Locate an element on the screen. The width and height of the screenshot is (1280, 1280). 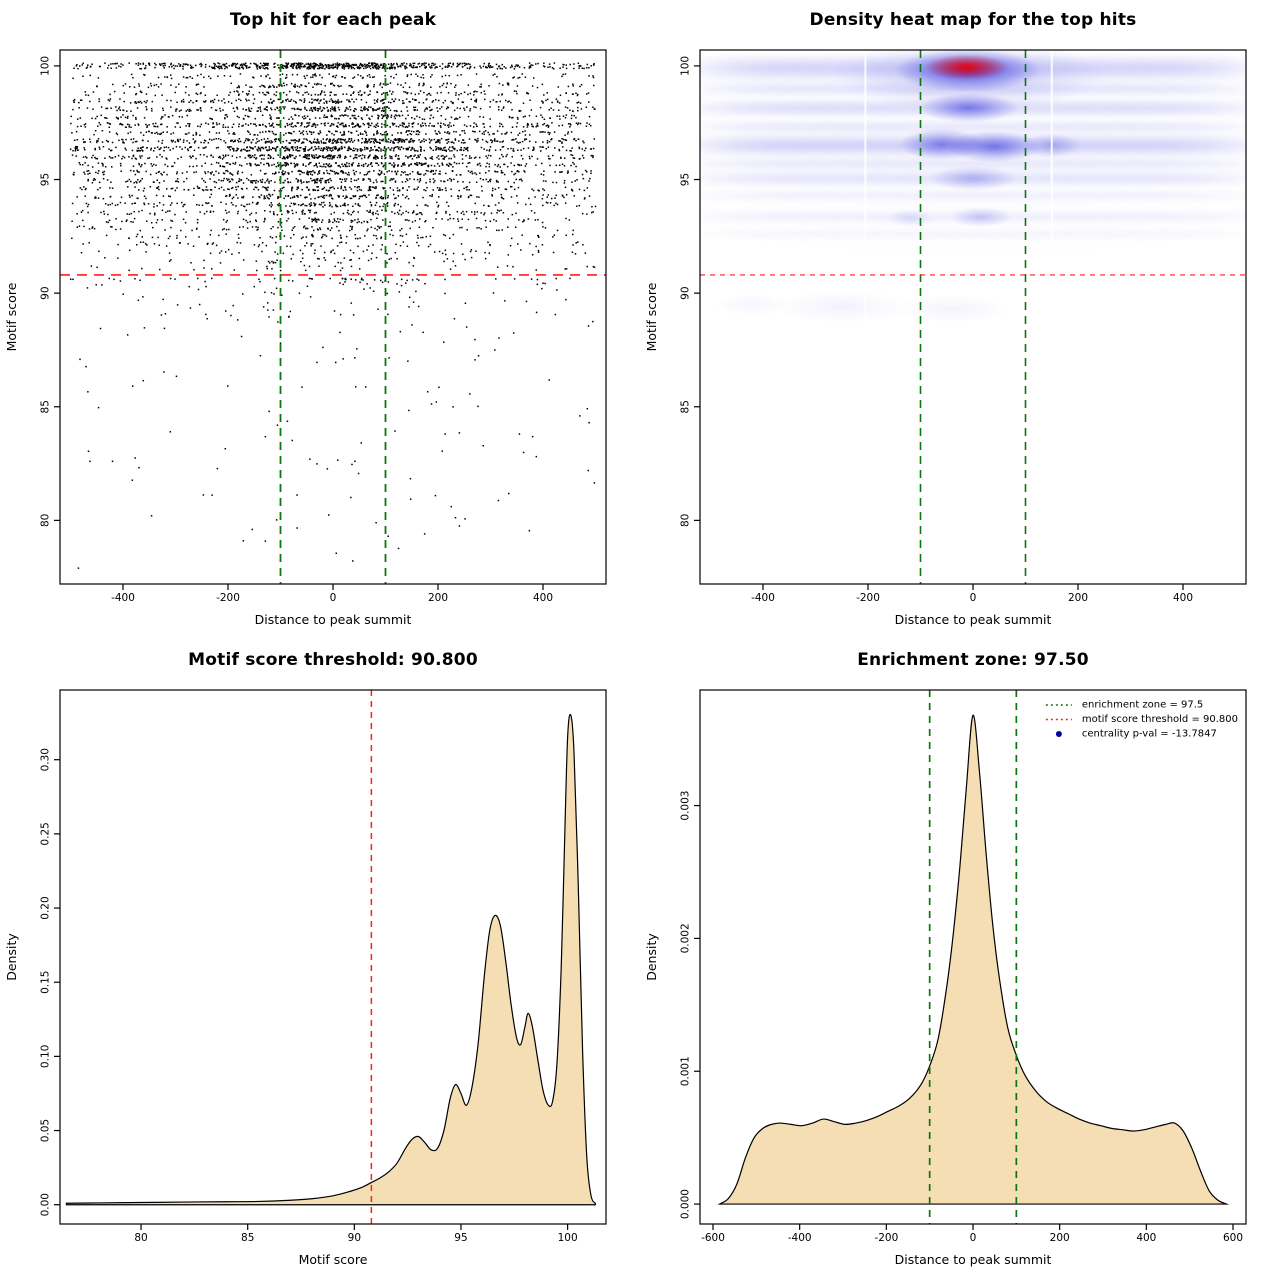
chart-title-motif-score-density: Motif score threshold: 90.800 is located at coordinates (333, 660).